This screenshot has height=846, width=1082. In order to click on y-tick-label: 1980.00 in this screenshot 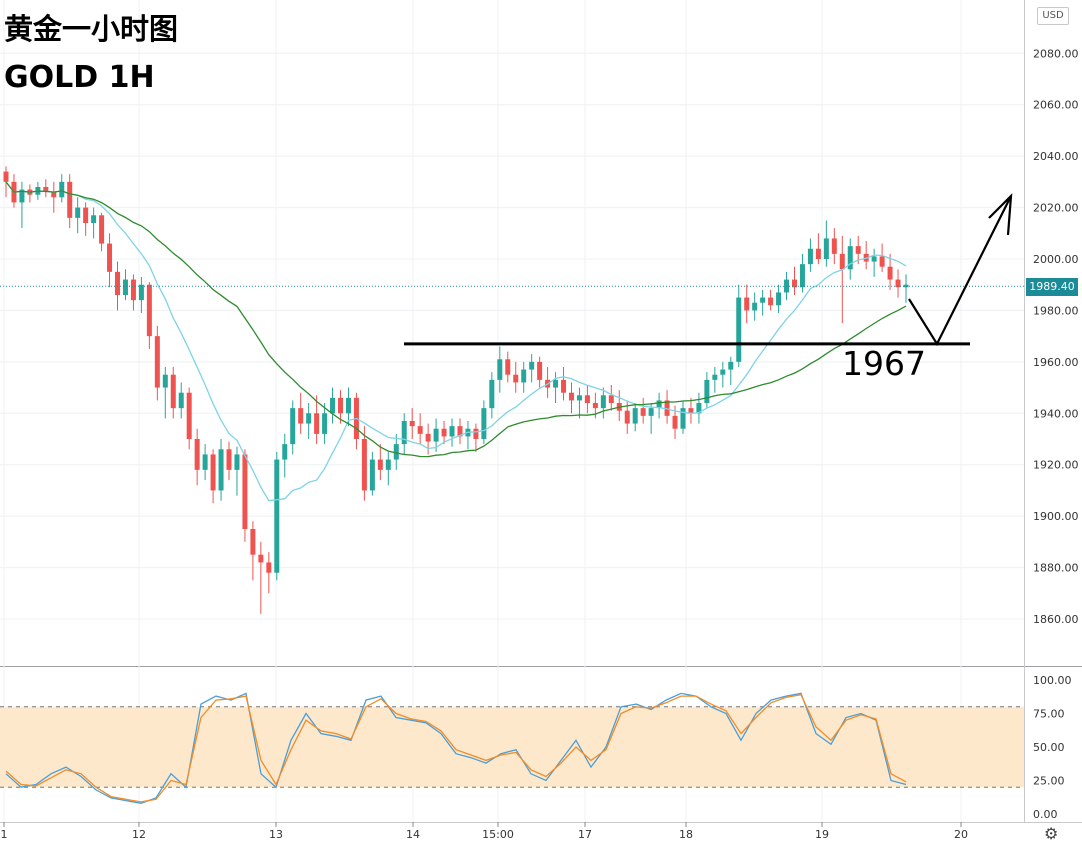, I will do `click(1056, 310)`.